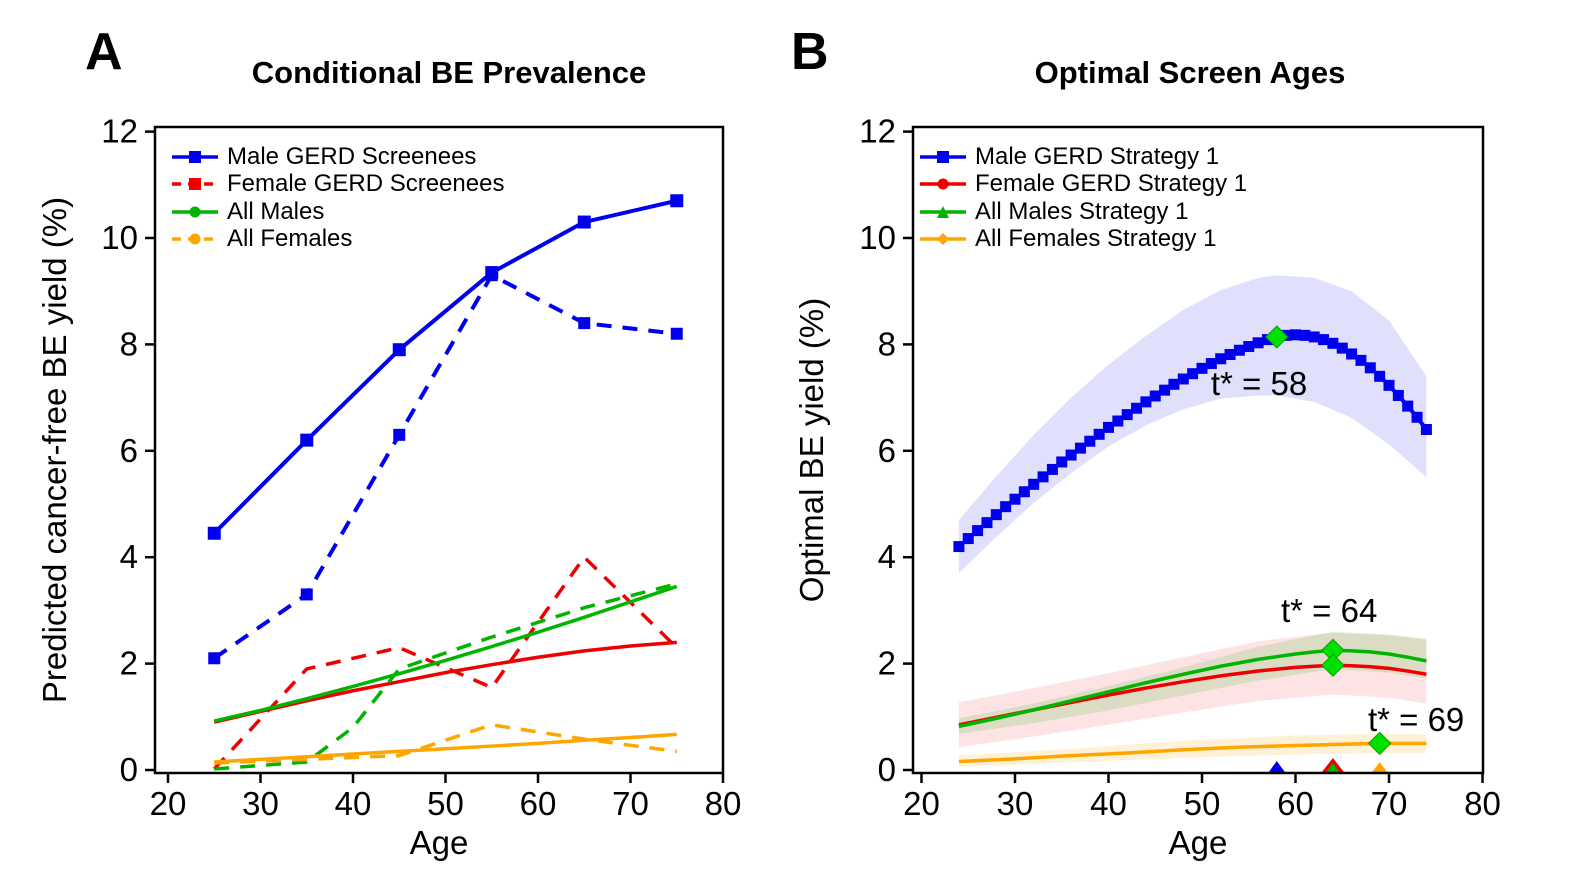 Image resolution: width=1580 pixels, height=882 pixels. What do you see at coordinates (337, 212) in the screenshot?
I see `legend-item-all-males: All Males` at bounding box center [337, 212].